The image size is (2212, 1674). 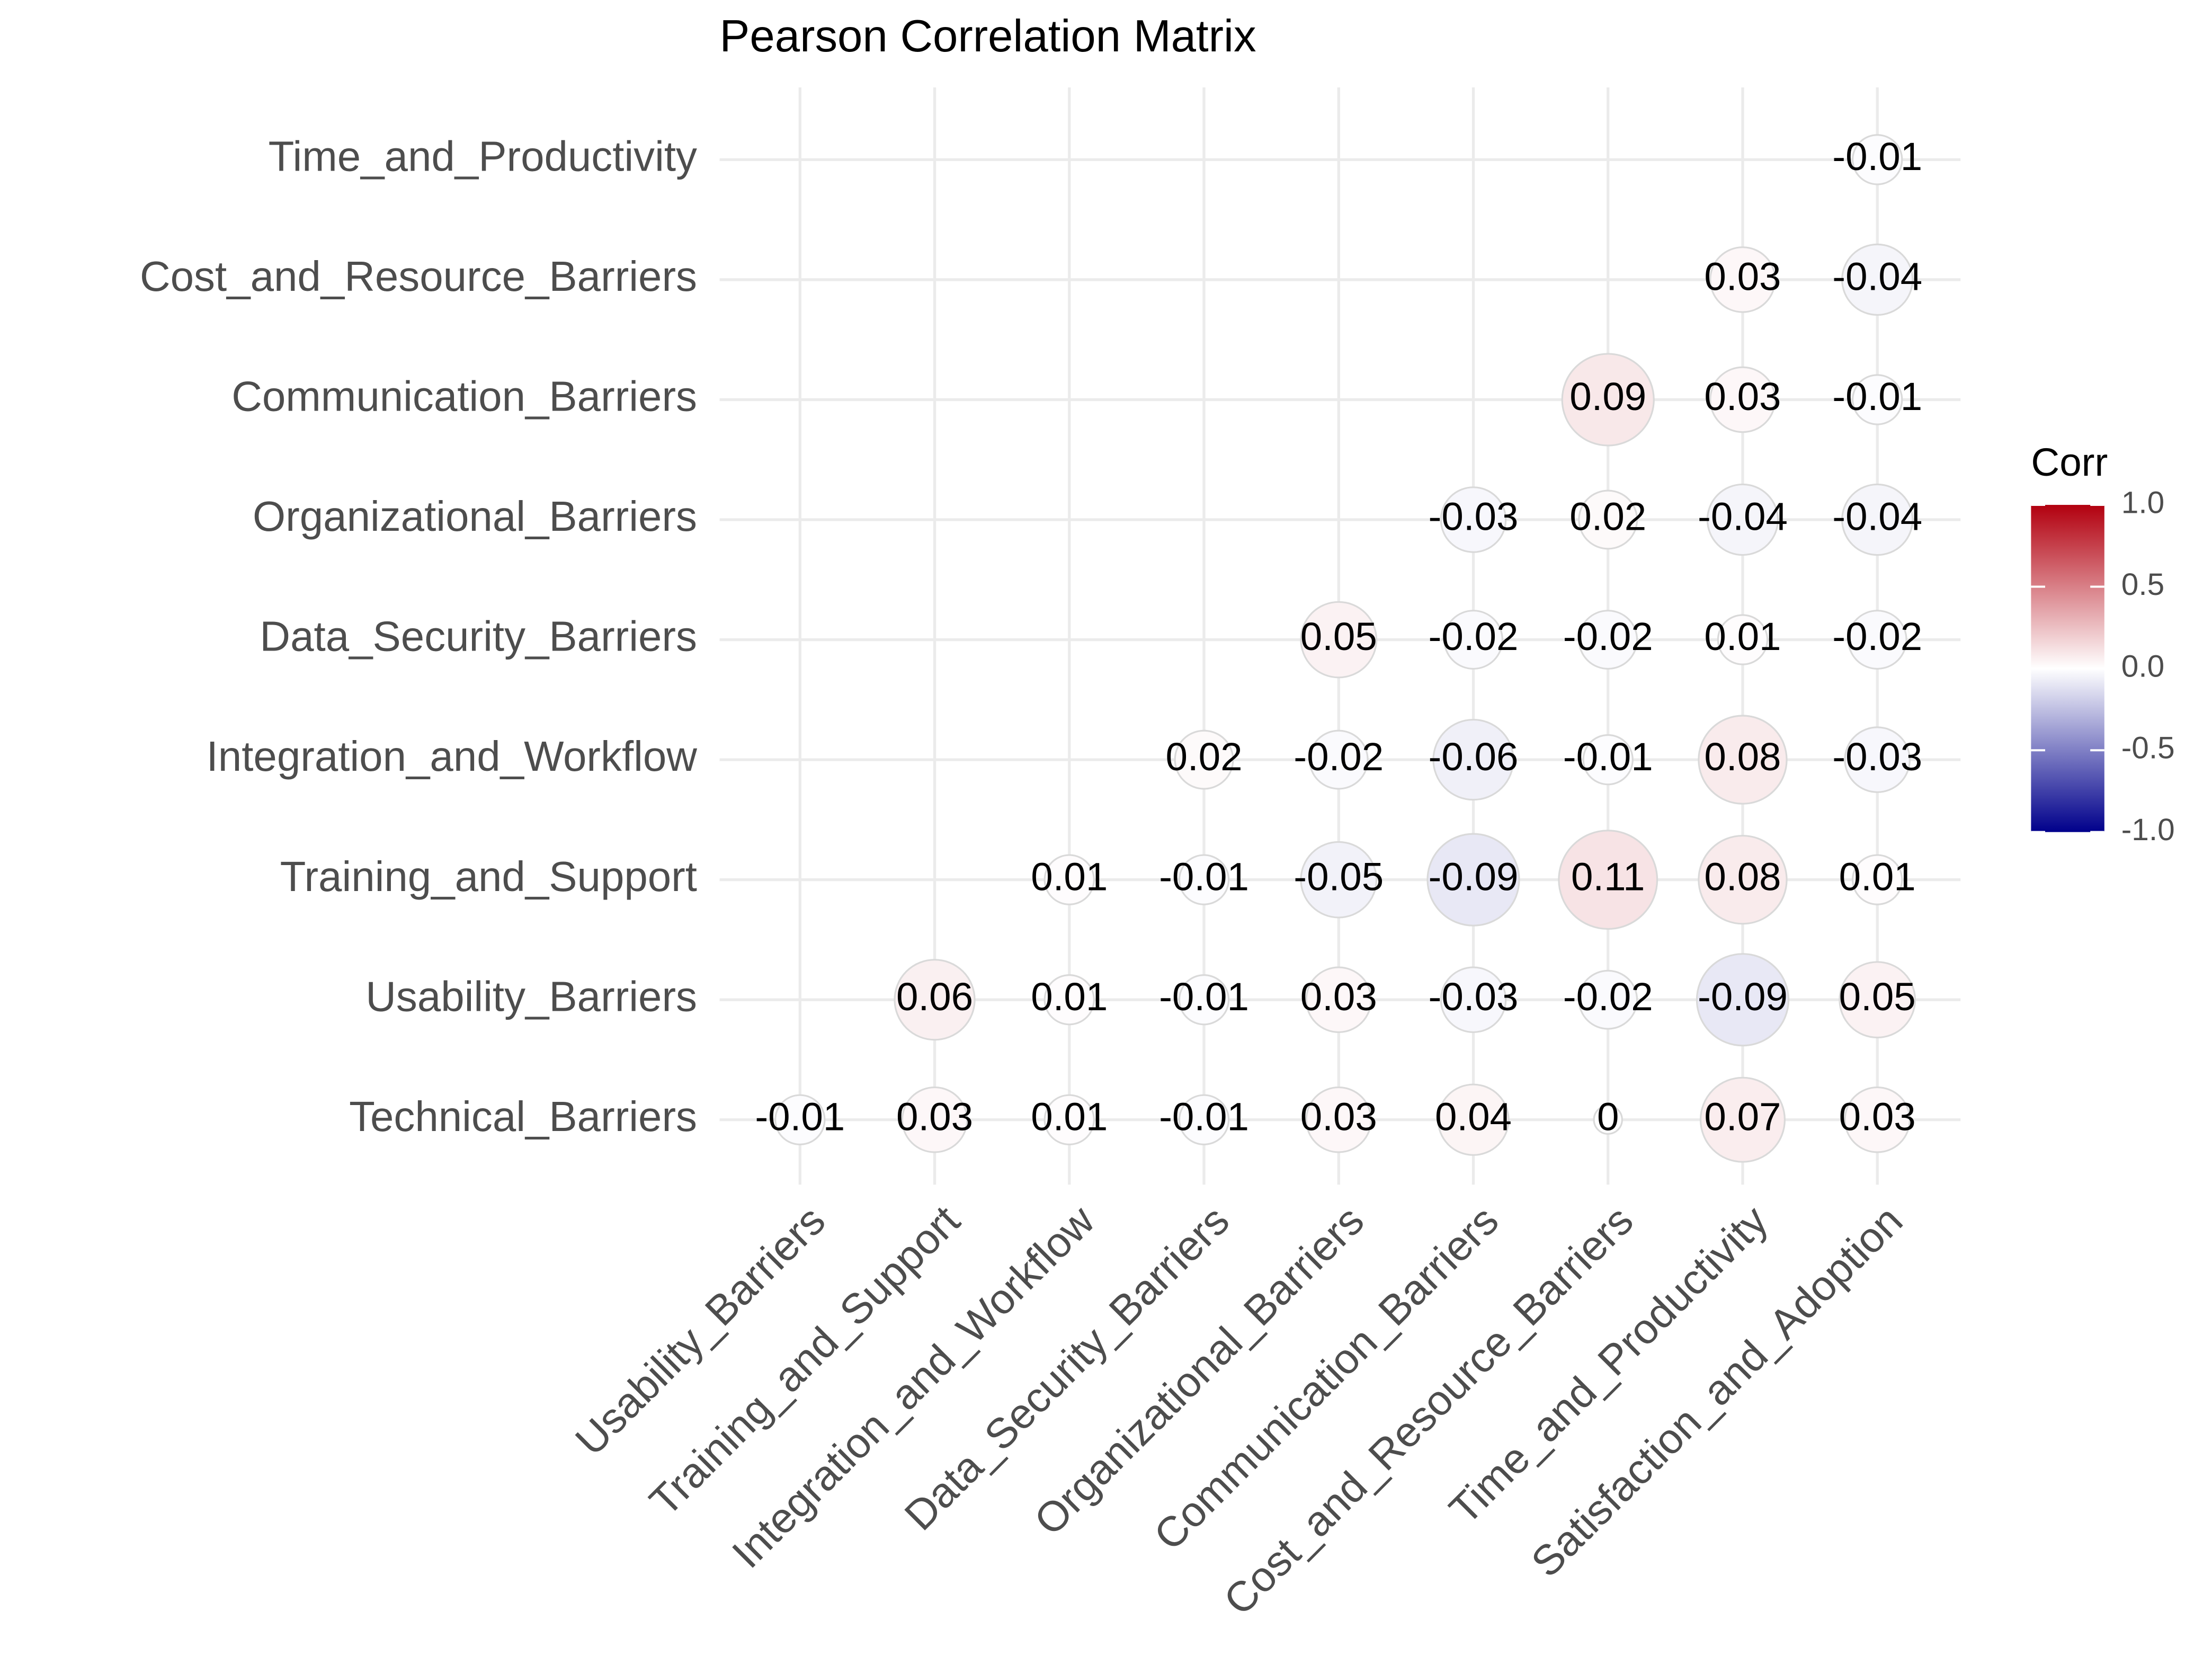 I want to click on value-label: 0.04, so click(x=1474, y=1116).